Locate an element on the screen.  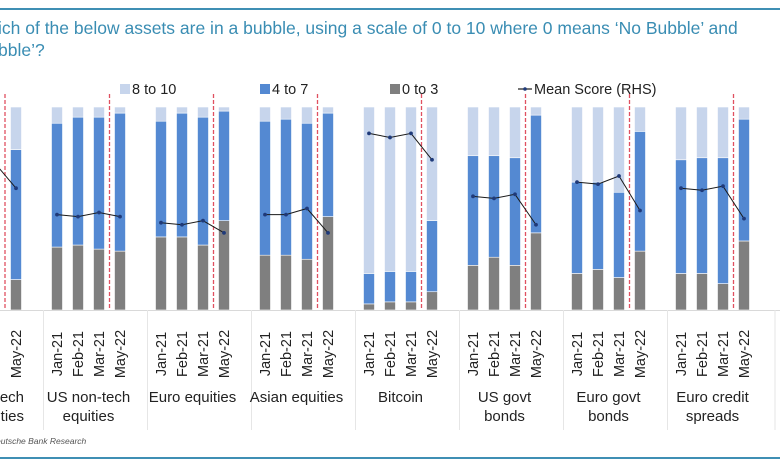
legend-swatch-high is located at coordinates (125, 89).